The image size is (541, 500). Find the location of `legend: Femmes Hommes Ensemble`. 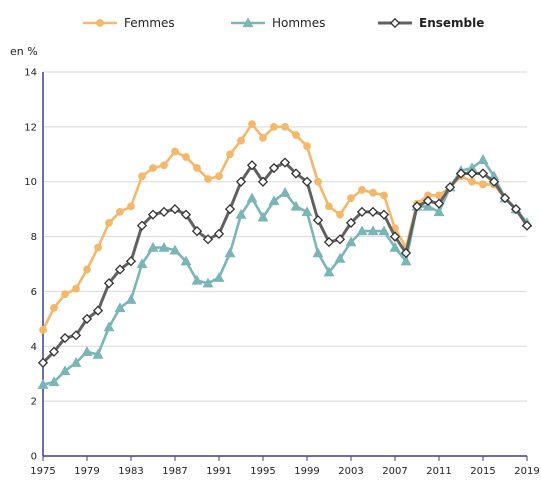

legend: Femmes Hommes Ensemble is located at coordinates (283, 23).